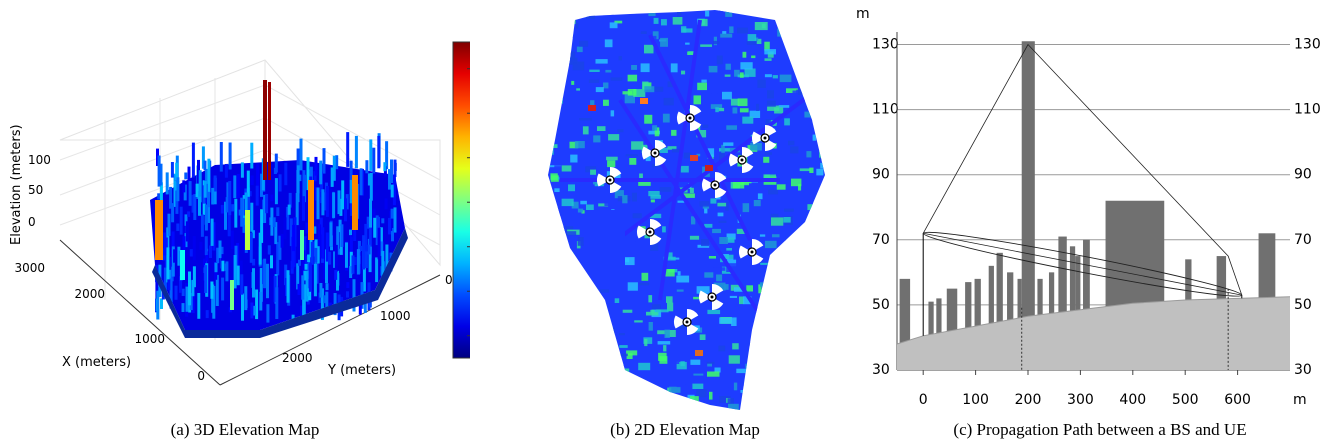  I want to click on y-axis-title: m, so click(863, 14).